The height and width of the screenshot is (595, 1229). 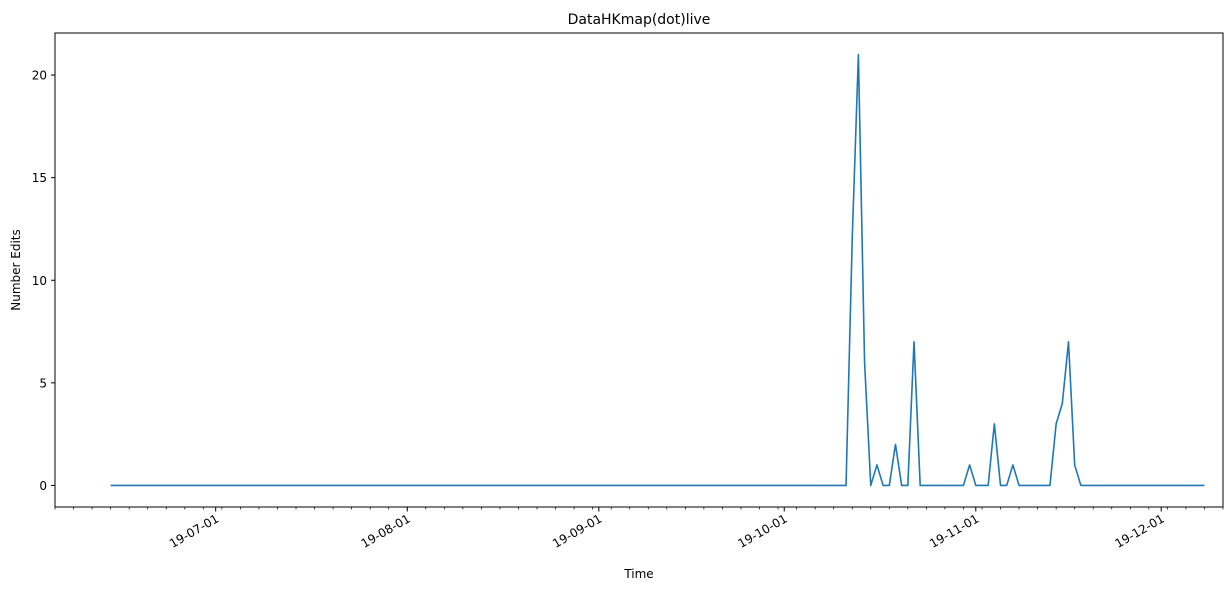 I want to click on y-axis-ticks: 0 5 10 15 20, so click(x=43, y=281).